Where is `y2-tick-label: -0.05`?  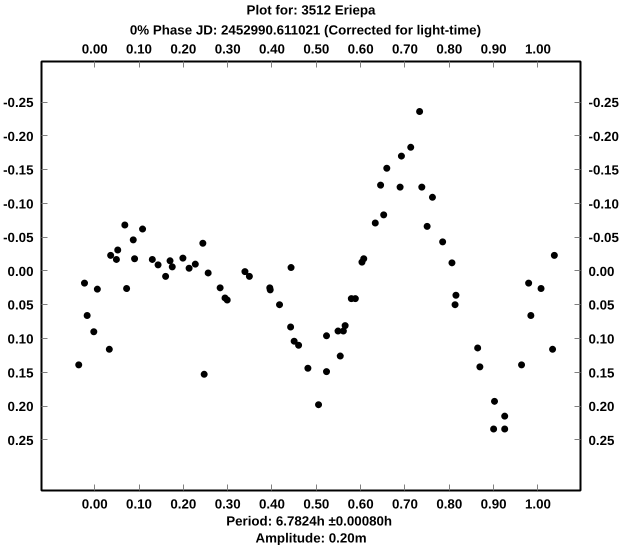 y2-tick-label: -0.05 is located at coordinates (604, 238).